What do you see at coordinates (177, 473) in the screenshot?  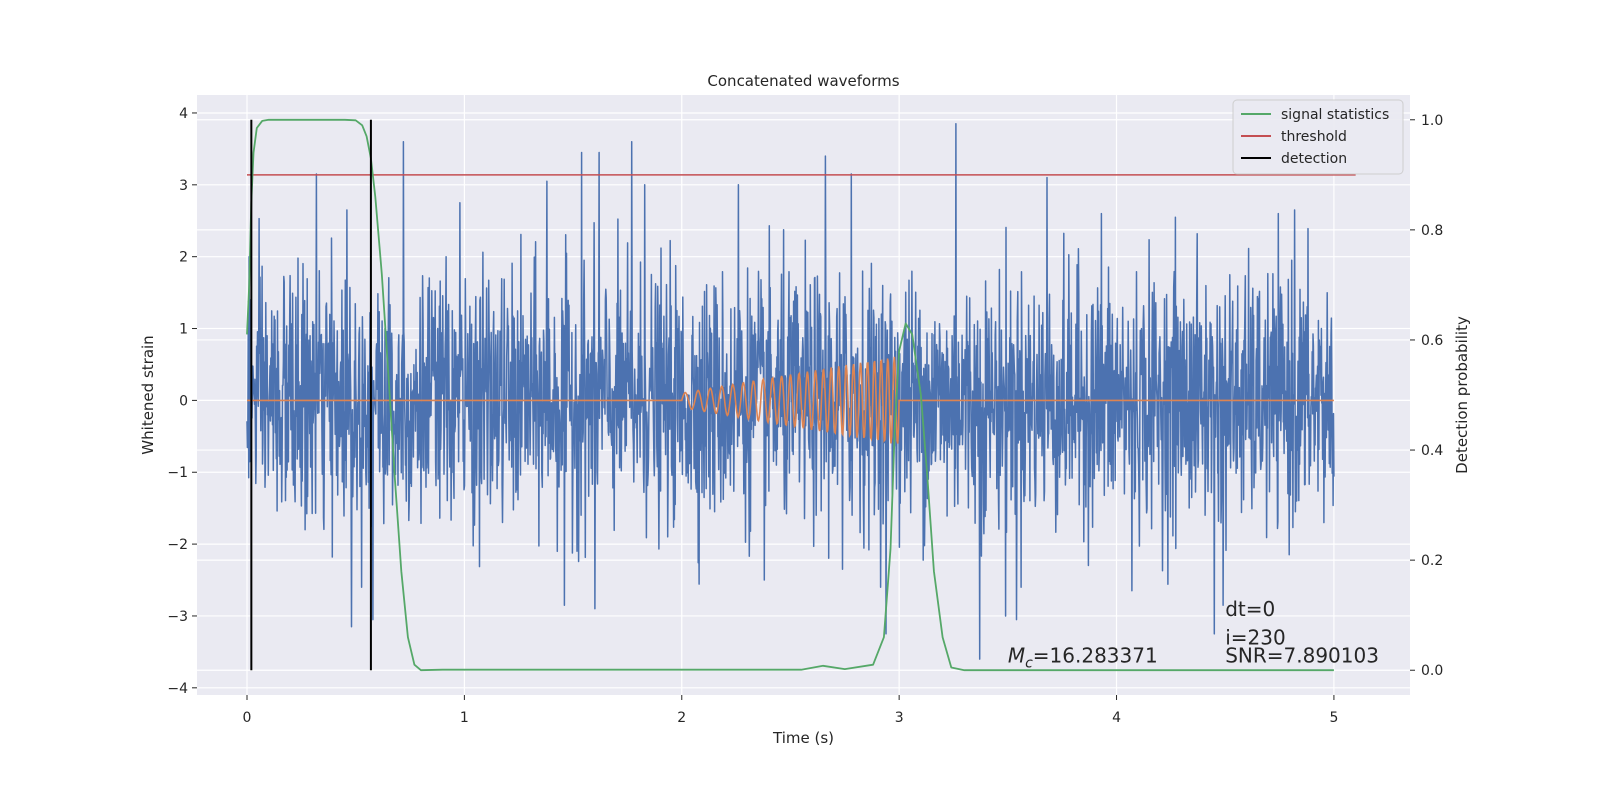 I see `y-tick-label: −1` at bounding box center [177, 473].